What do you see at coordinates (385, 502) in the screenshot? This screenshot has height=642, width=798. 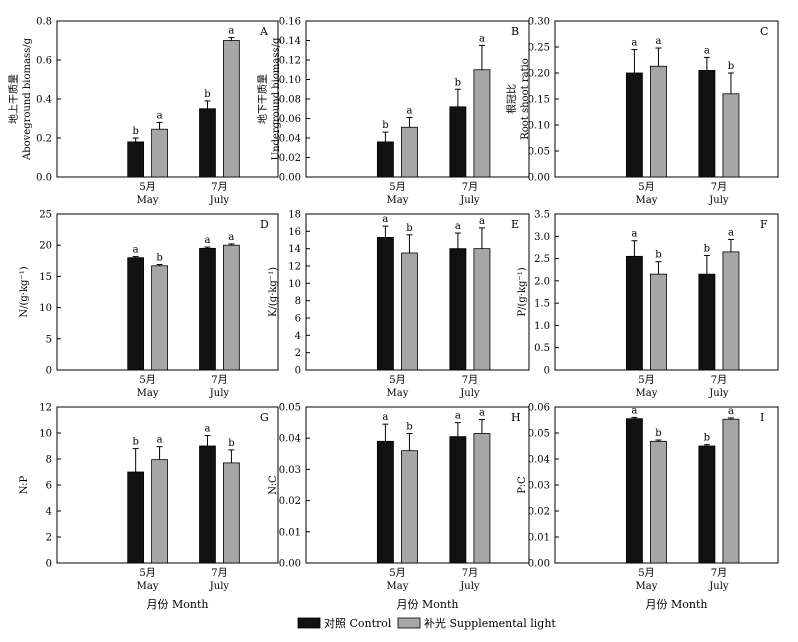 I see `bar-h-s0-c0` at bounding box center [385, 502].